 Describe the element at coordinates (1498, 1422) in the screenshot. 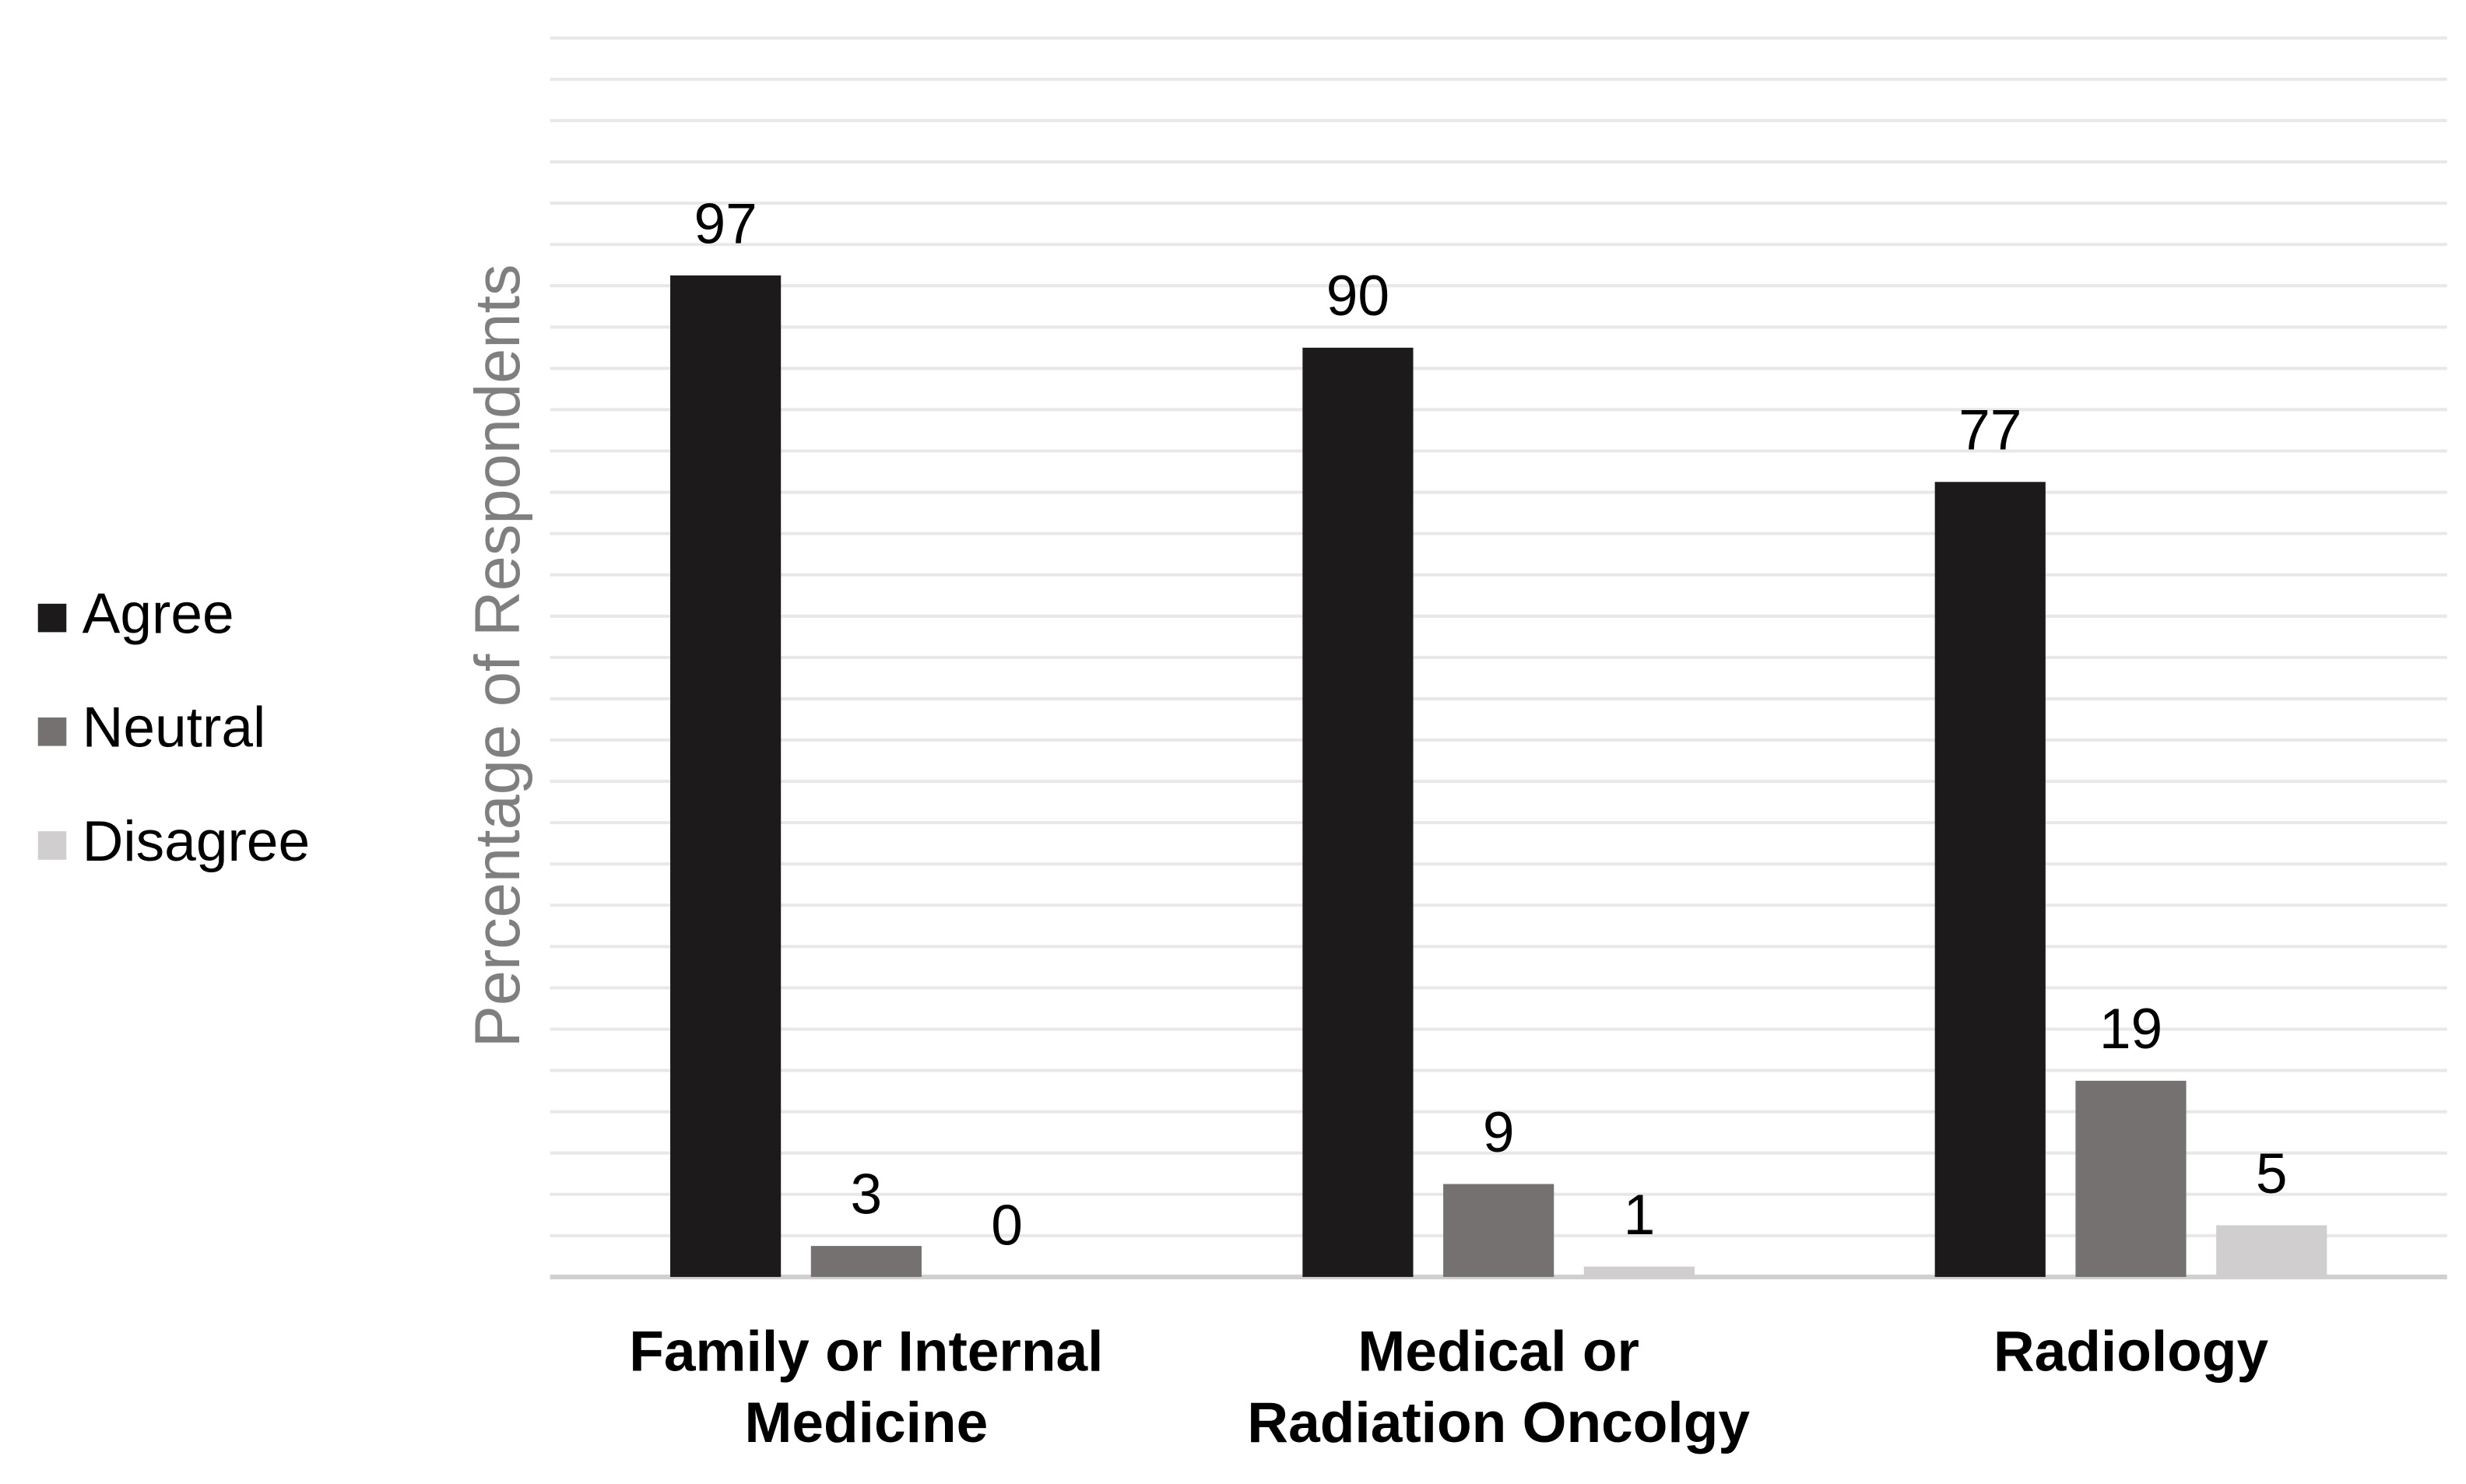

I see `x-tick-label-line: Radiation Oncolgy` at that location.